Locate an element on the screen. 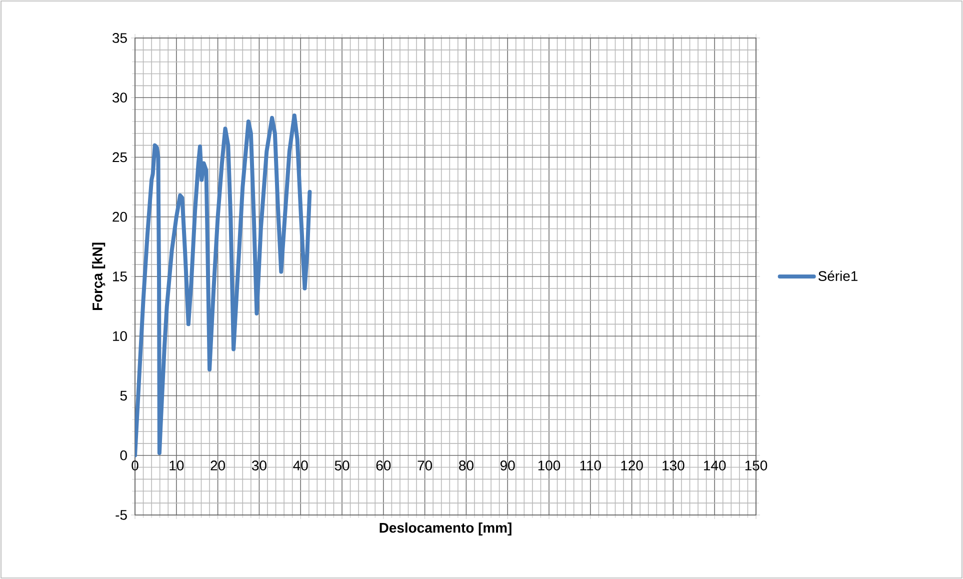 This screenshot has width=963, height=579. x-tick-label: 100 is located at coordinates (549, 465).